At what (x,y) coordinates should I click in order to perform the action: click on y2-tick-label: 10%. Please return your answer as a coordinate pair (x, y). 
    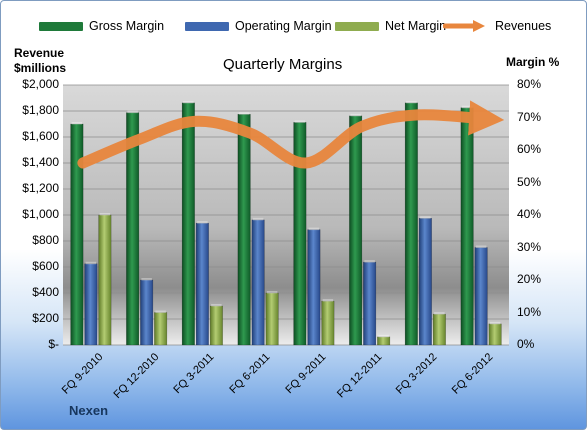
    Looking at the image, I should click on (529, 311).